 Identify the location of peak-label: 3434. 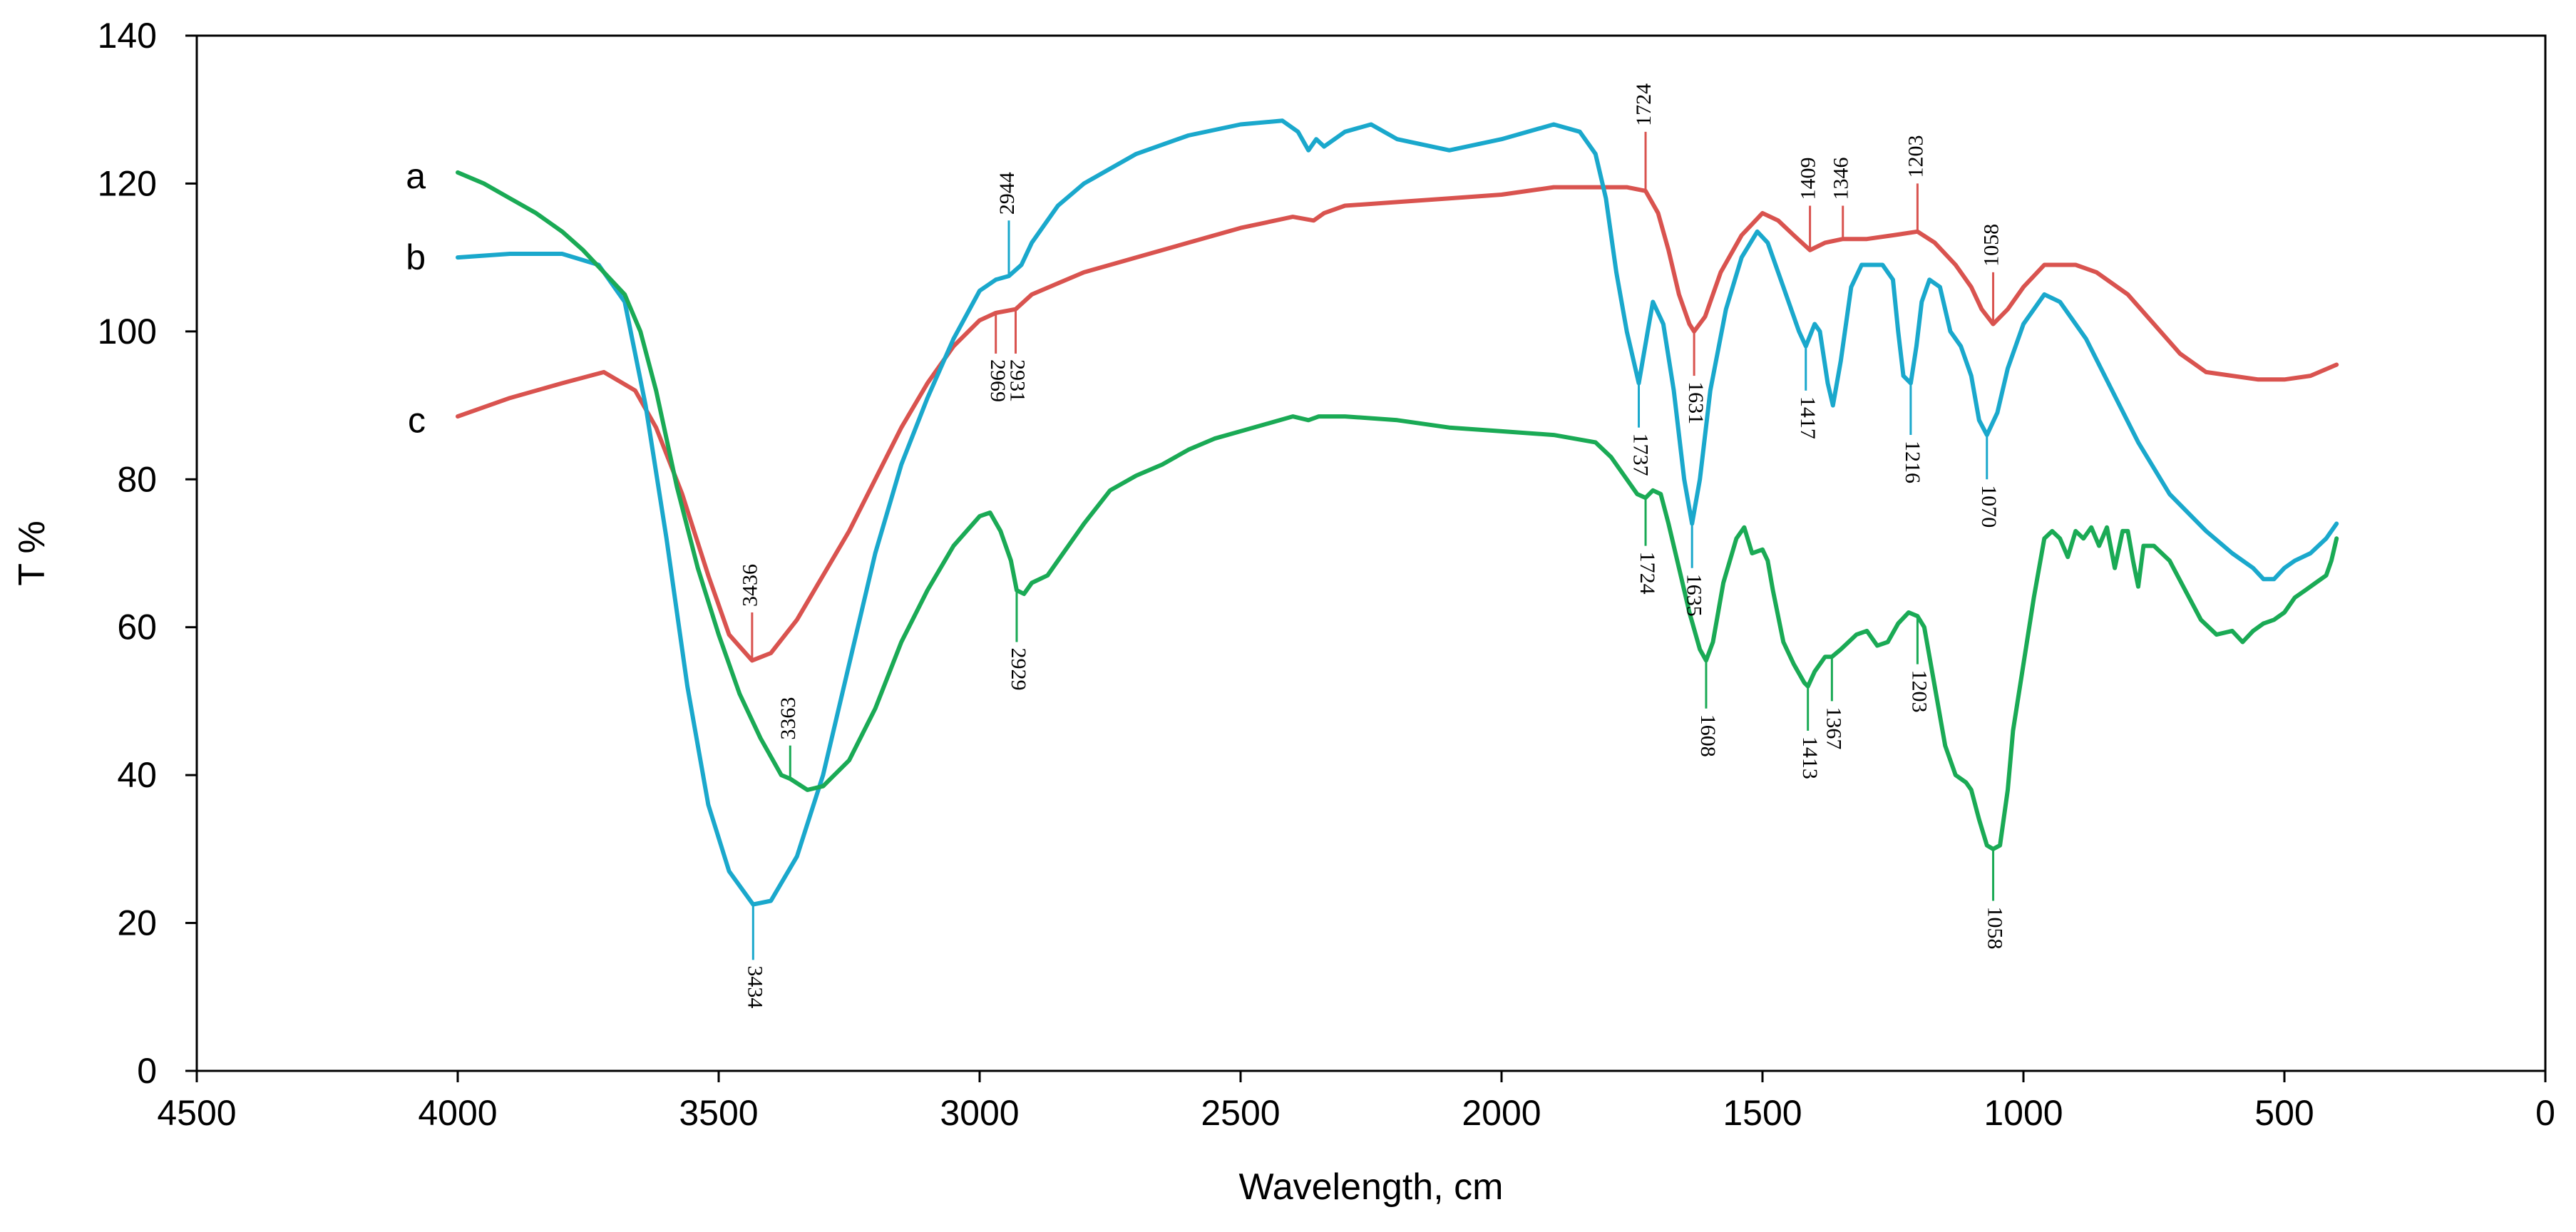
(754, 986).